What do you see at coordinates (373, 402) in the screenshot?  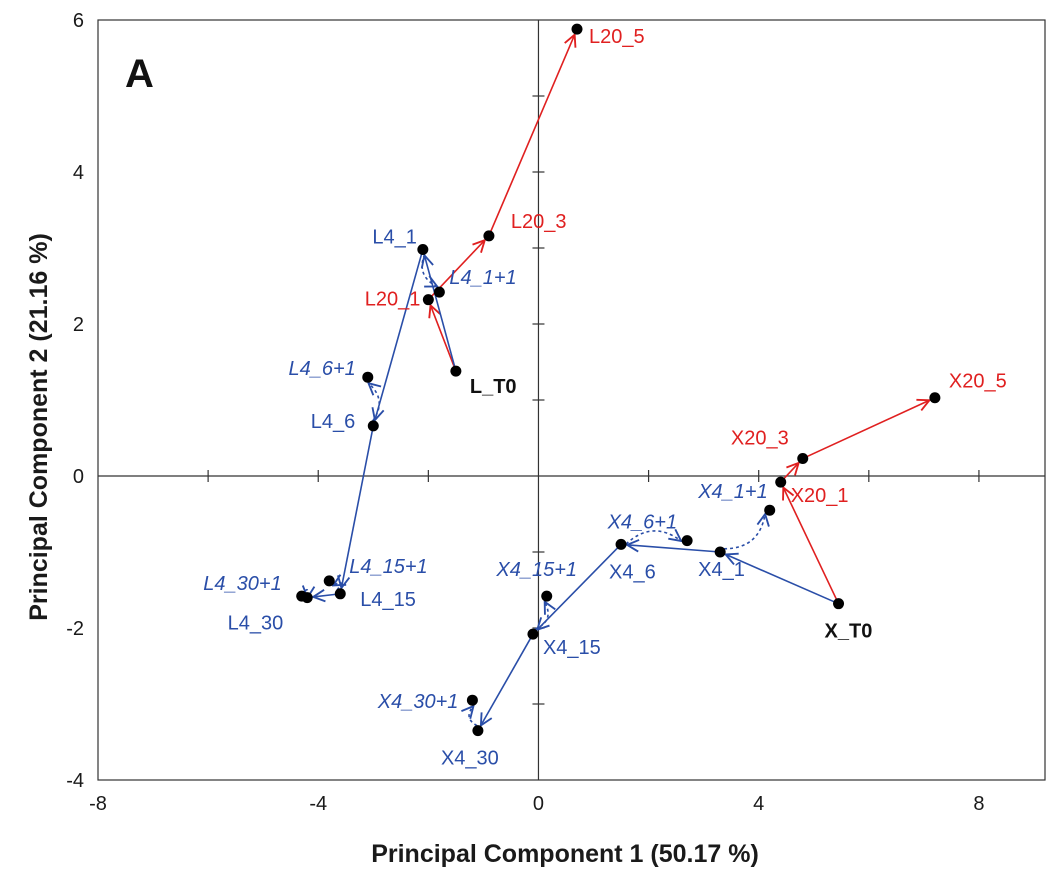 I see `arrow-l4-6-to-l4-6plus1` at bounding box center [373, 402].